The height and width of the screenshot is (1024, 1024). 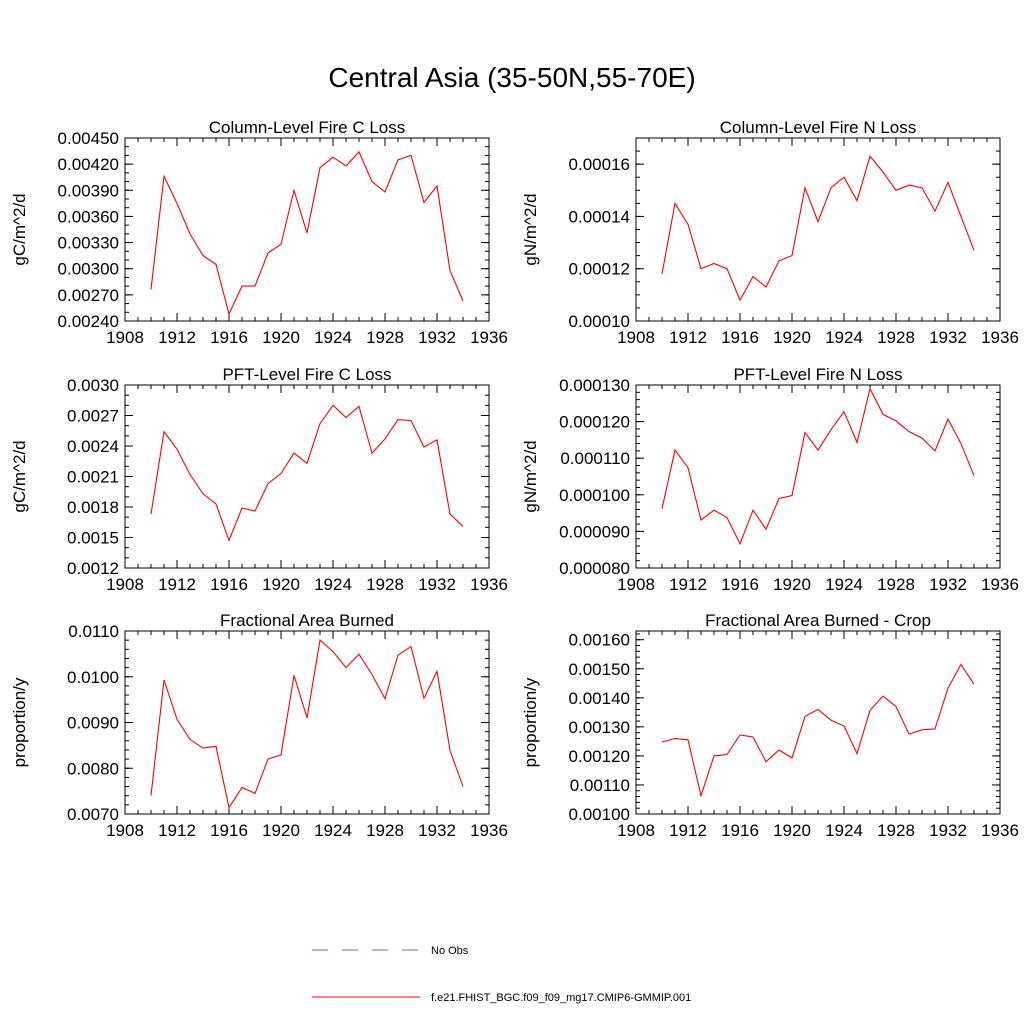 I want to click on y-tick-label: 0.00240, so click(x=88, y=321).